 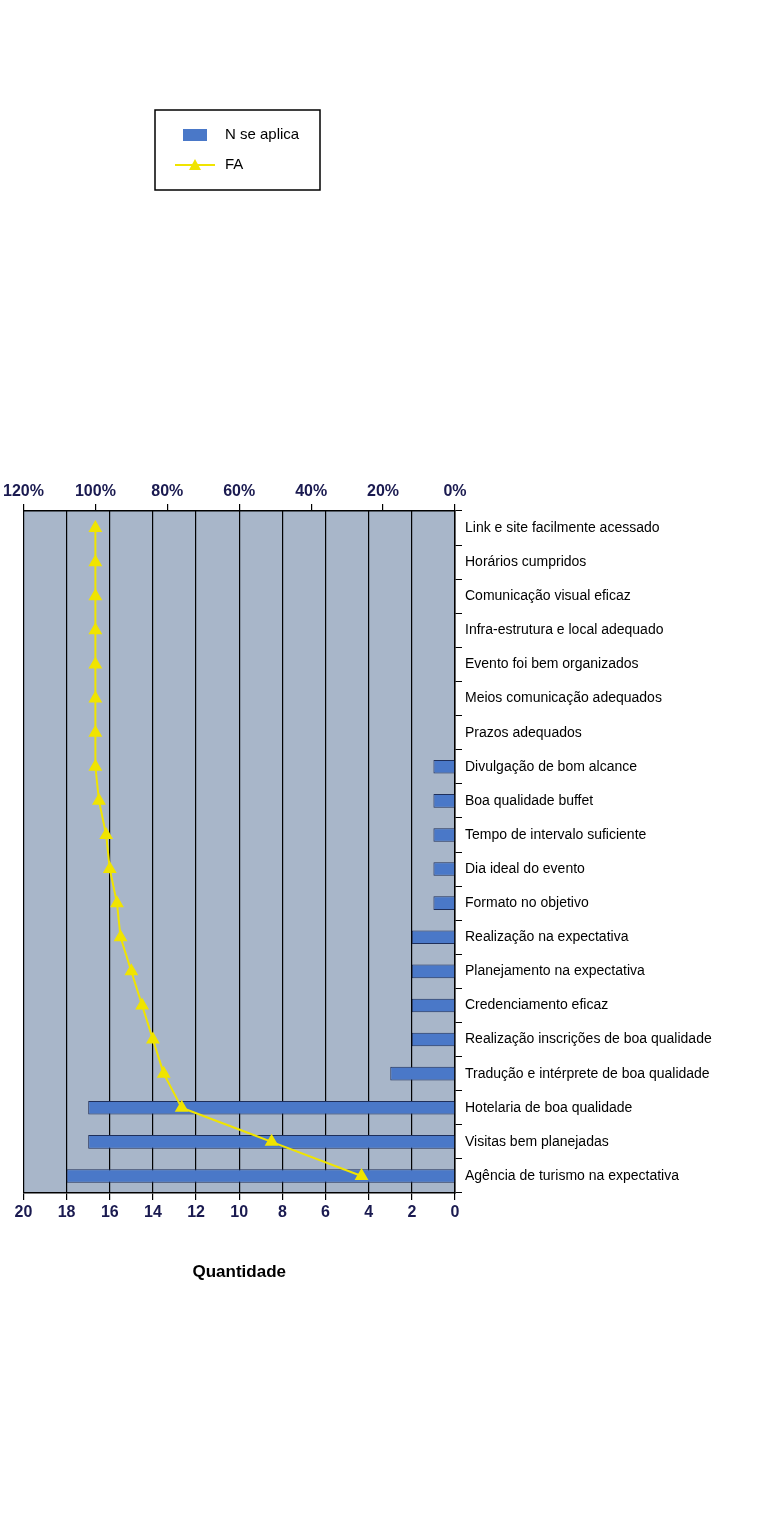 I want to click on y-tick-label: Link e site facilmente acessado, so click(x=562, y=526).